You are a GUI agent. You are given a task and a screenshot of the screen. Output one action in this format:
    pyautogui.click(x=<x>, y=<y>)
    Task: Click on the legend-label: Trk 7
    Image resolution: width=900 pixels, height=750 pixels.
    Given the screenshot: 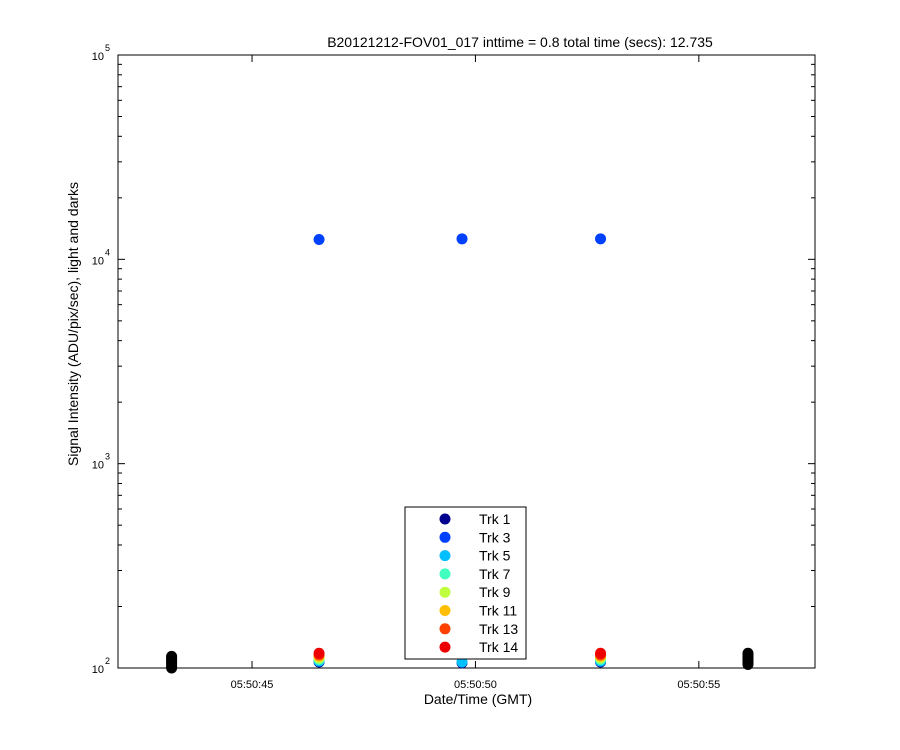 What is the action you would take?
    pyautogui.click(x=495, y=574)
    